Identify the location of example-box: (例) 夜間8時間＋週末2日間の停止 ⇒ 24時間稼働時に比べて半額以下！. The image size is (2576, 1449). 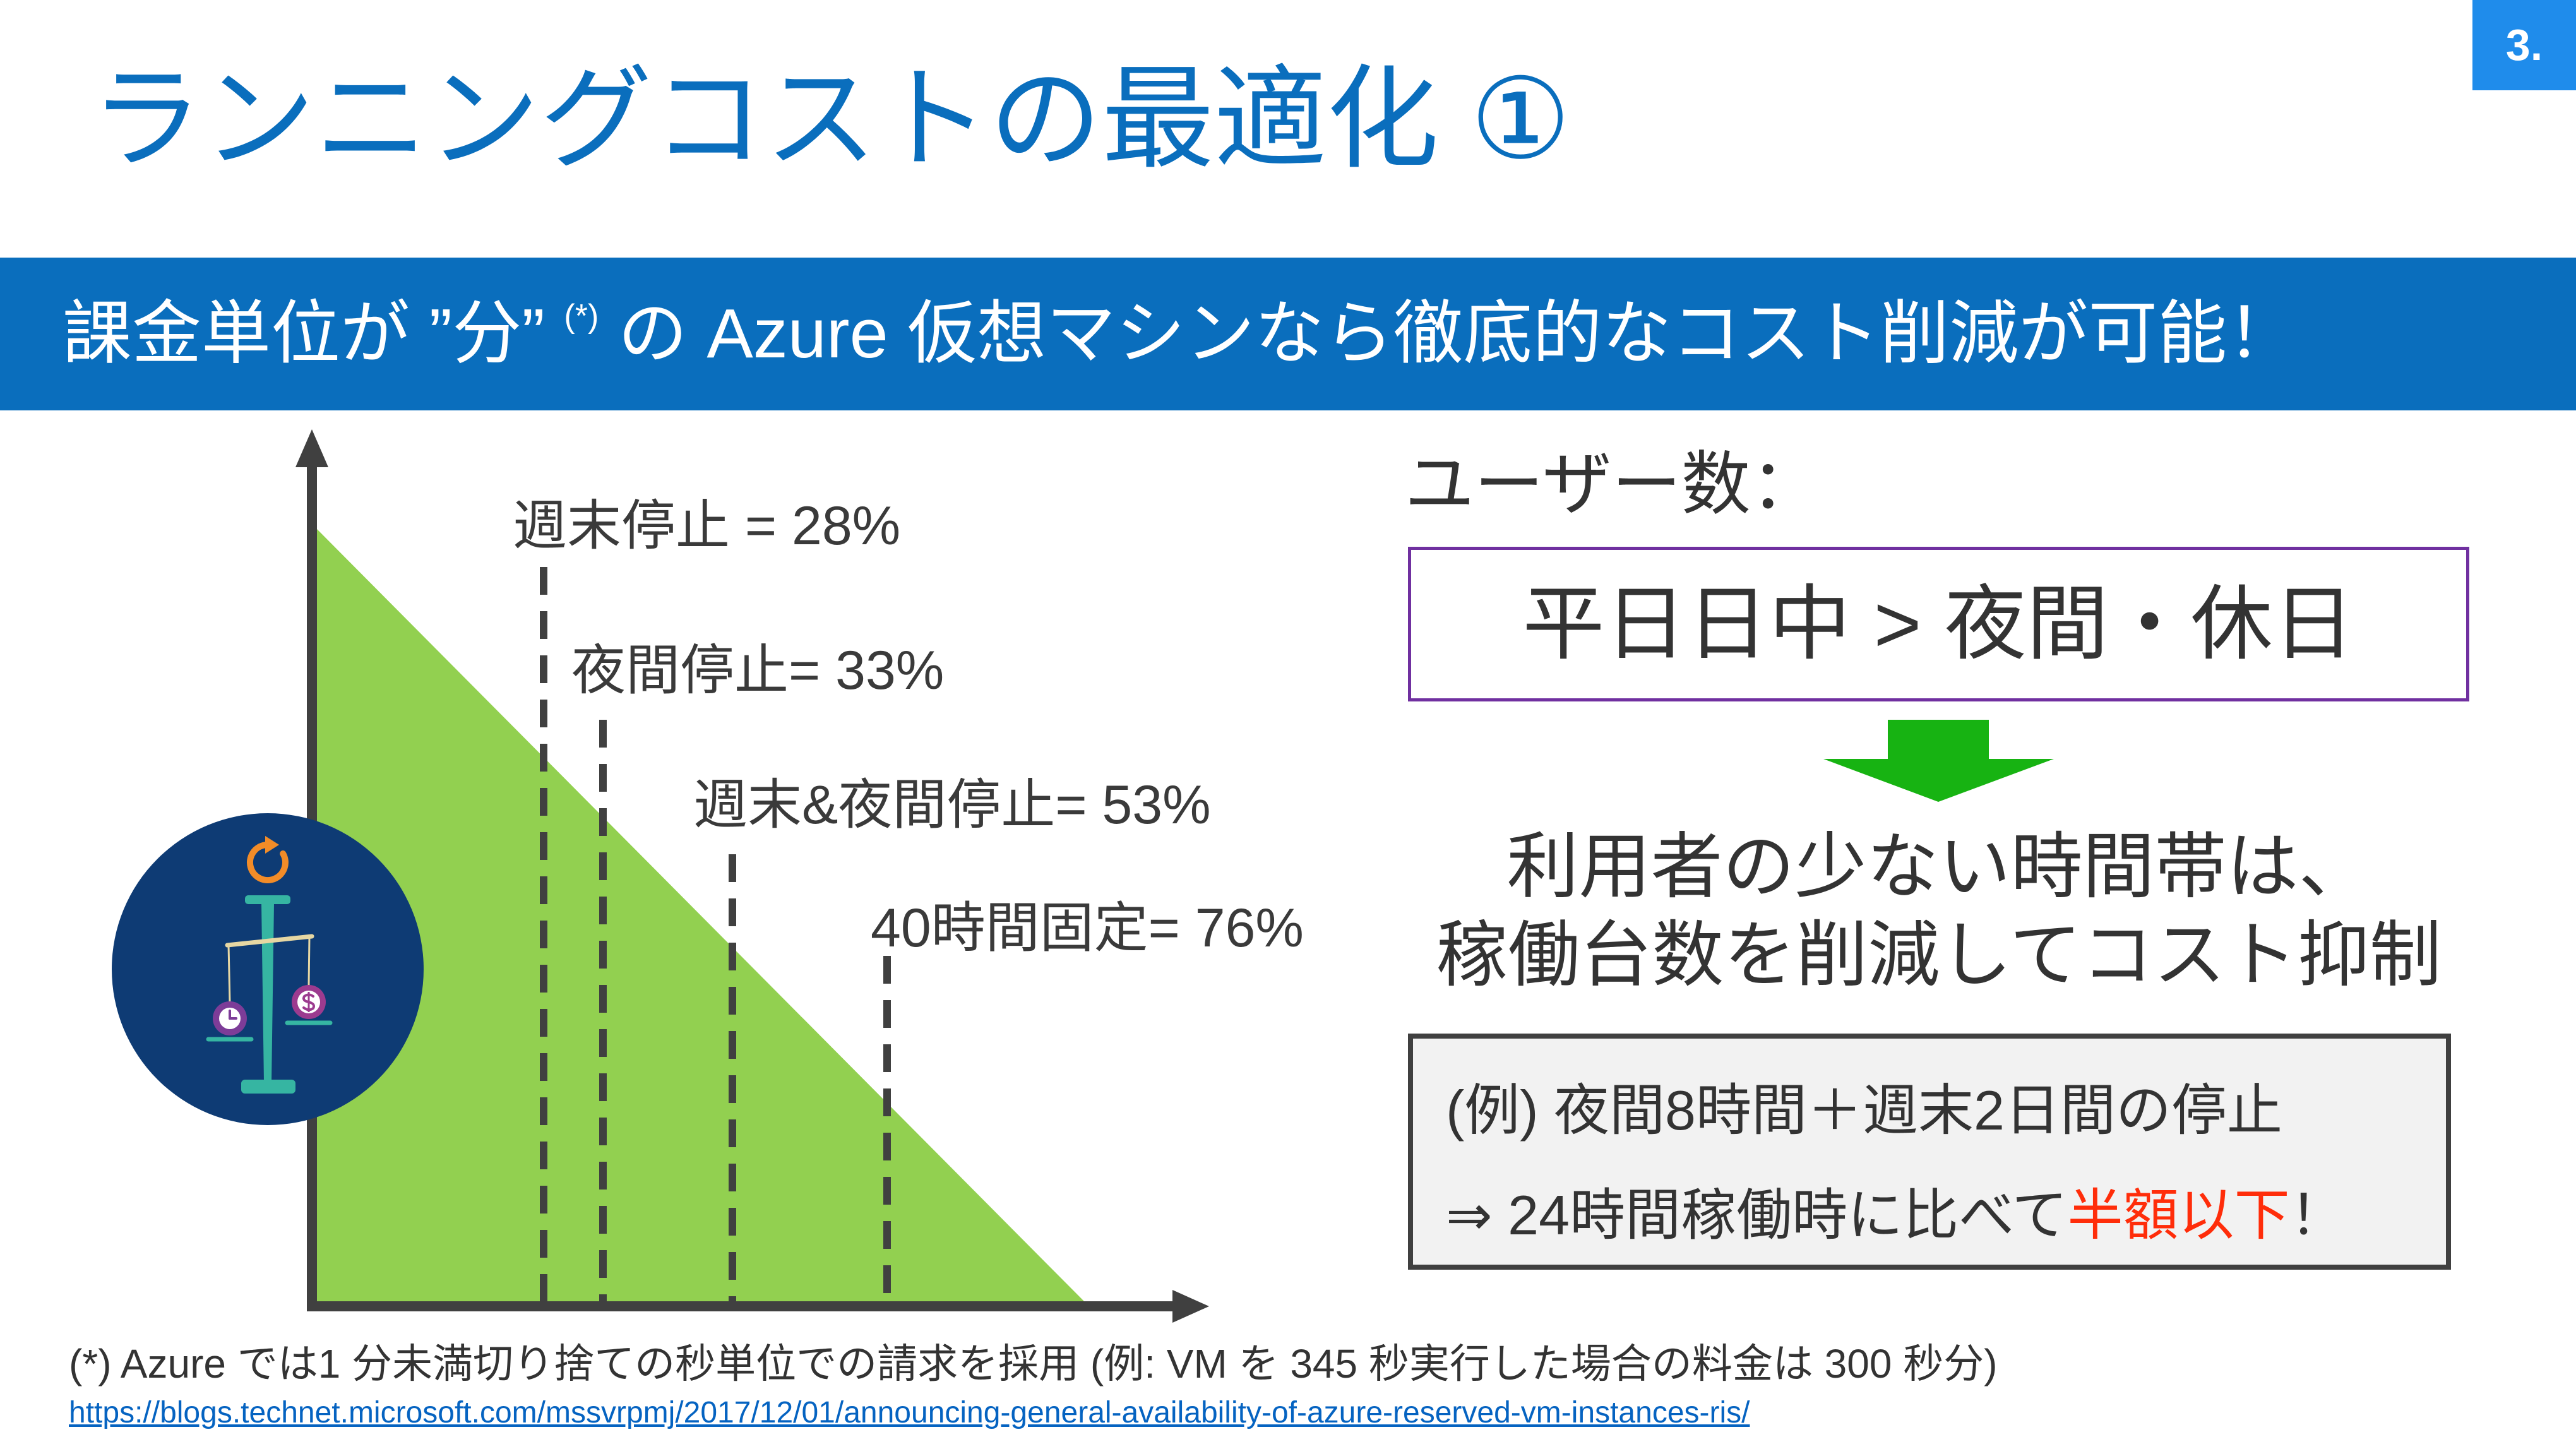
(1929, 1152).